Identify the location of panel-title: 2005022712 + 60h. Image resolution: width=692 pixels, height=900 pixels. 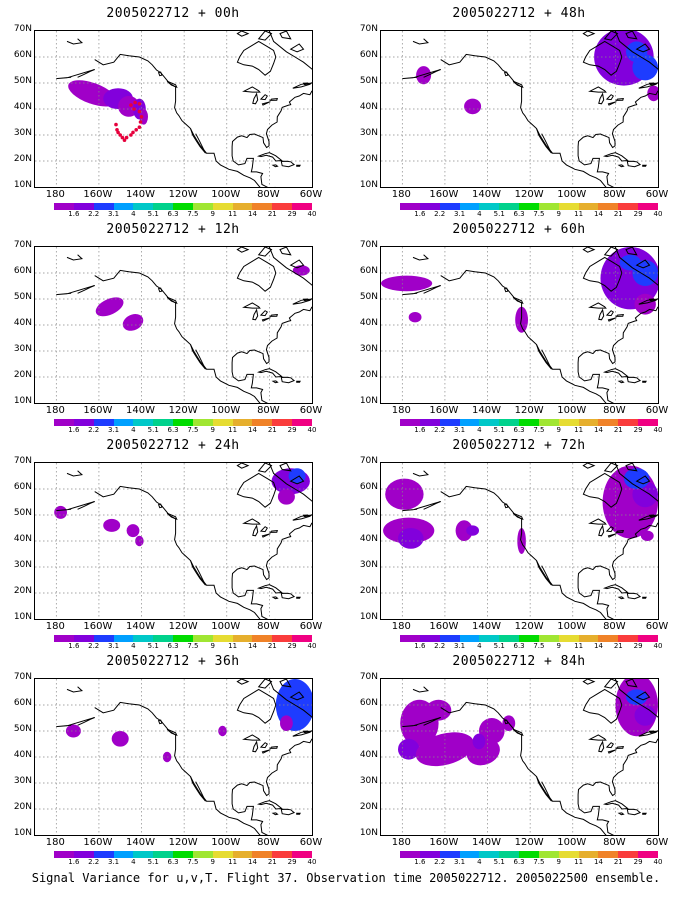
(519, 229).